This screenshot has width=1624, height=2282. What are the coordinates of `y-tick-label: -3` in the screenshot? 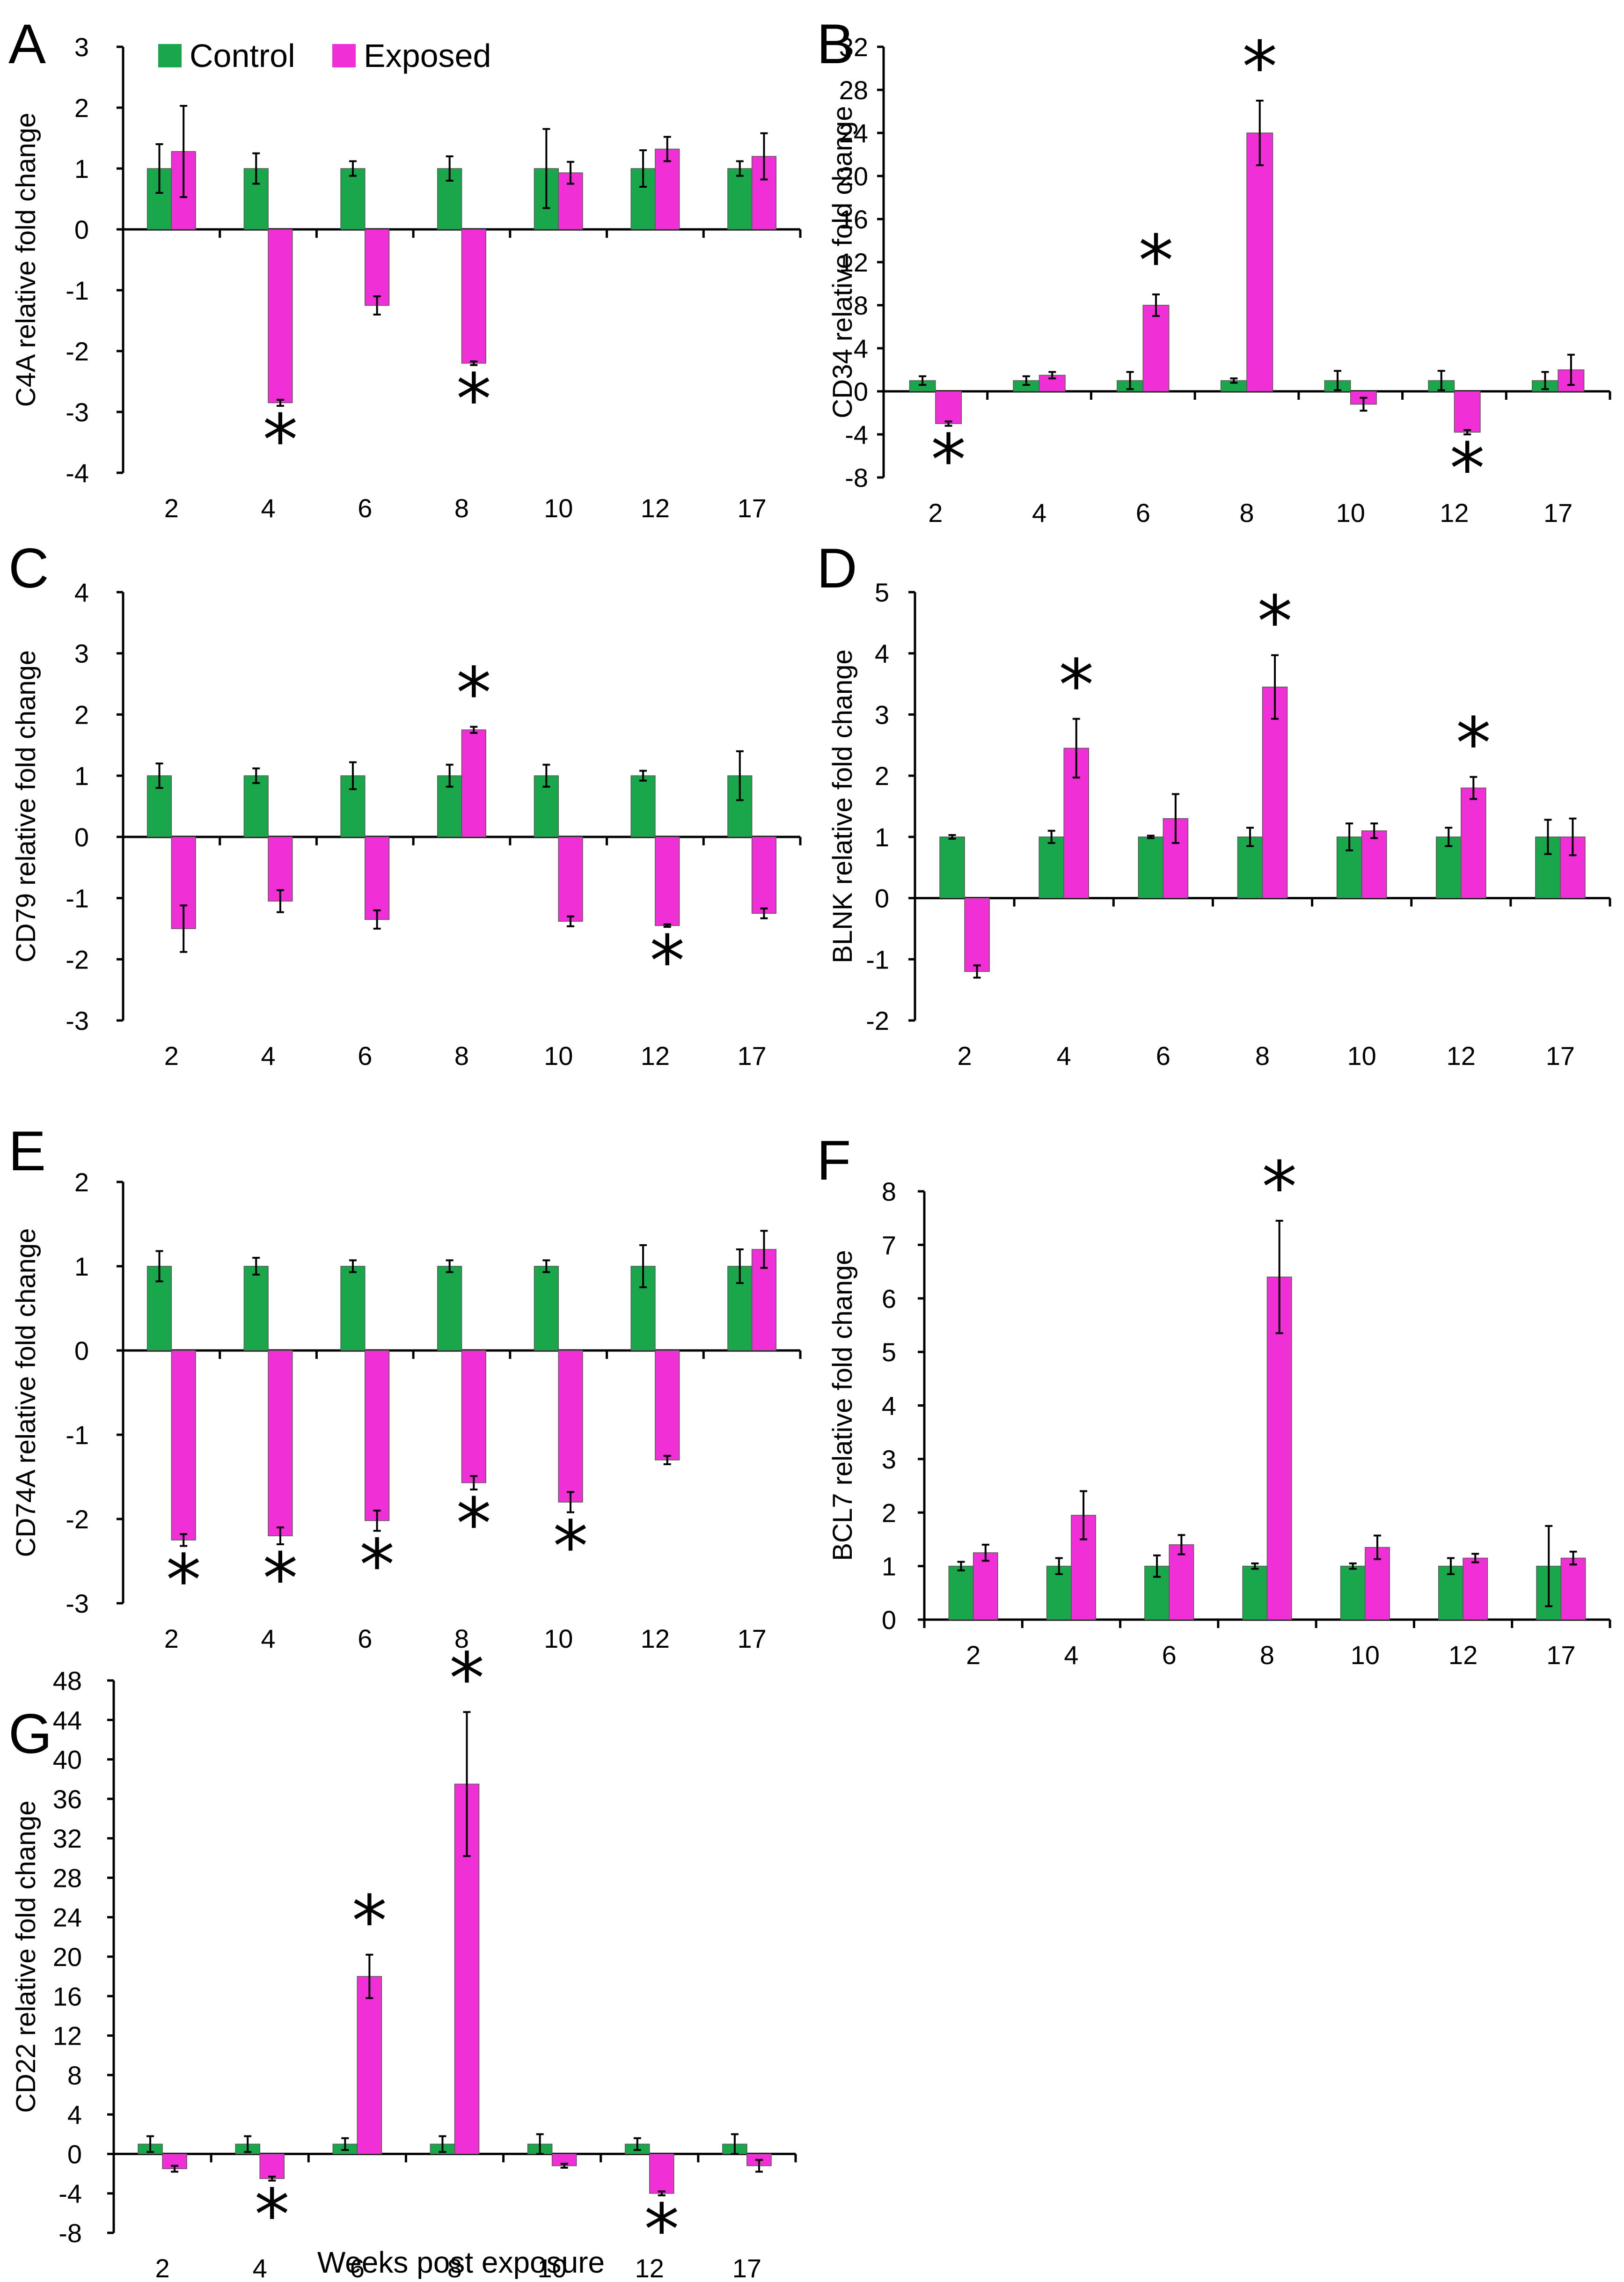 It's located at (77, 412).